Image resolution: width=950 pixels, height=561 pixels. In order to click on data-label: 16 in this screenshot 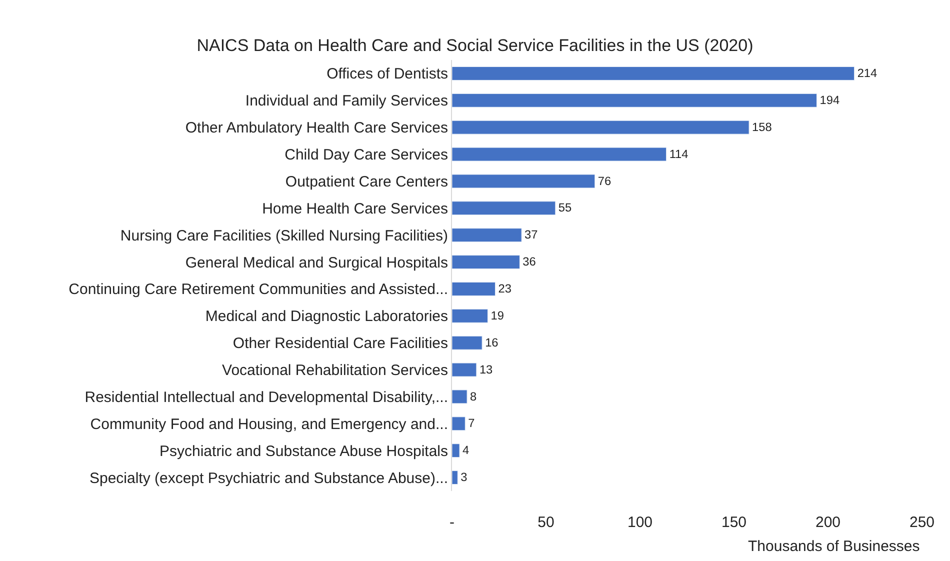, I will do `click(492, 342)`.